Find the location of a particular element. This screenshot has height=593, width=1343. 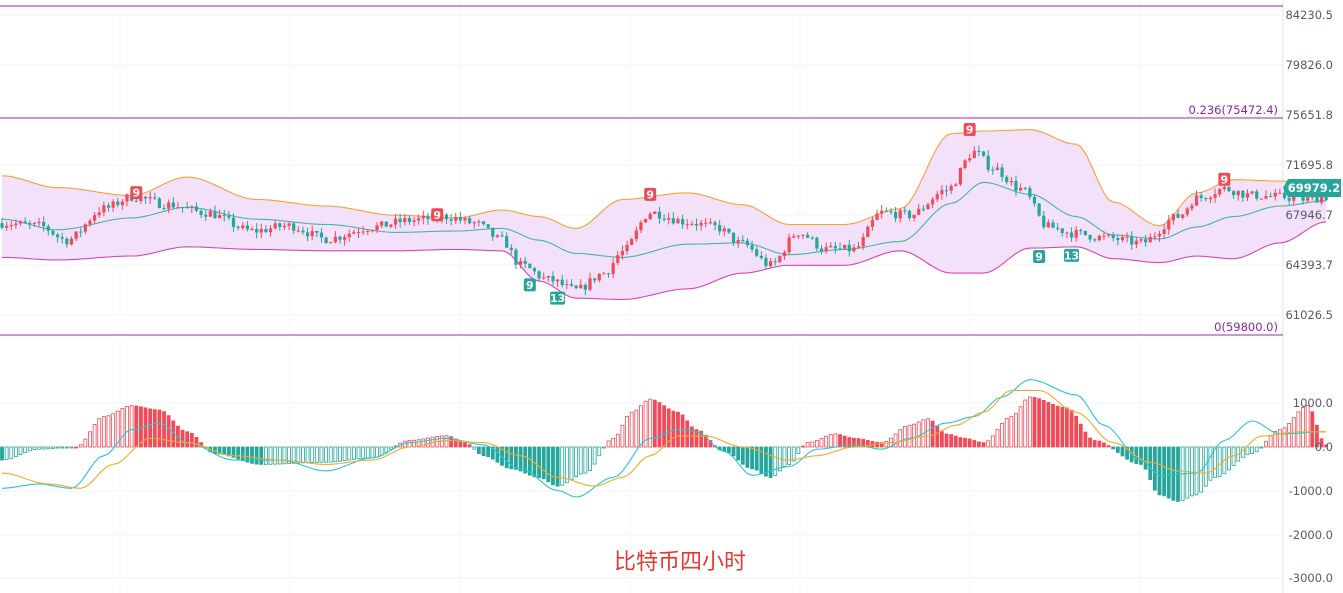

macd-tick-label: 1000.0 is located at coordinates (1313, 403).